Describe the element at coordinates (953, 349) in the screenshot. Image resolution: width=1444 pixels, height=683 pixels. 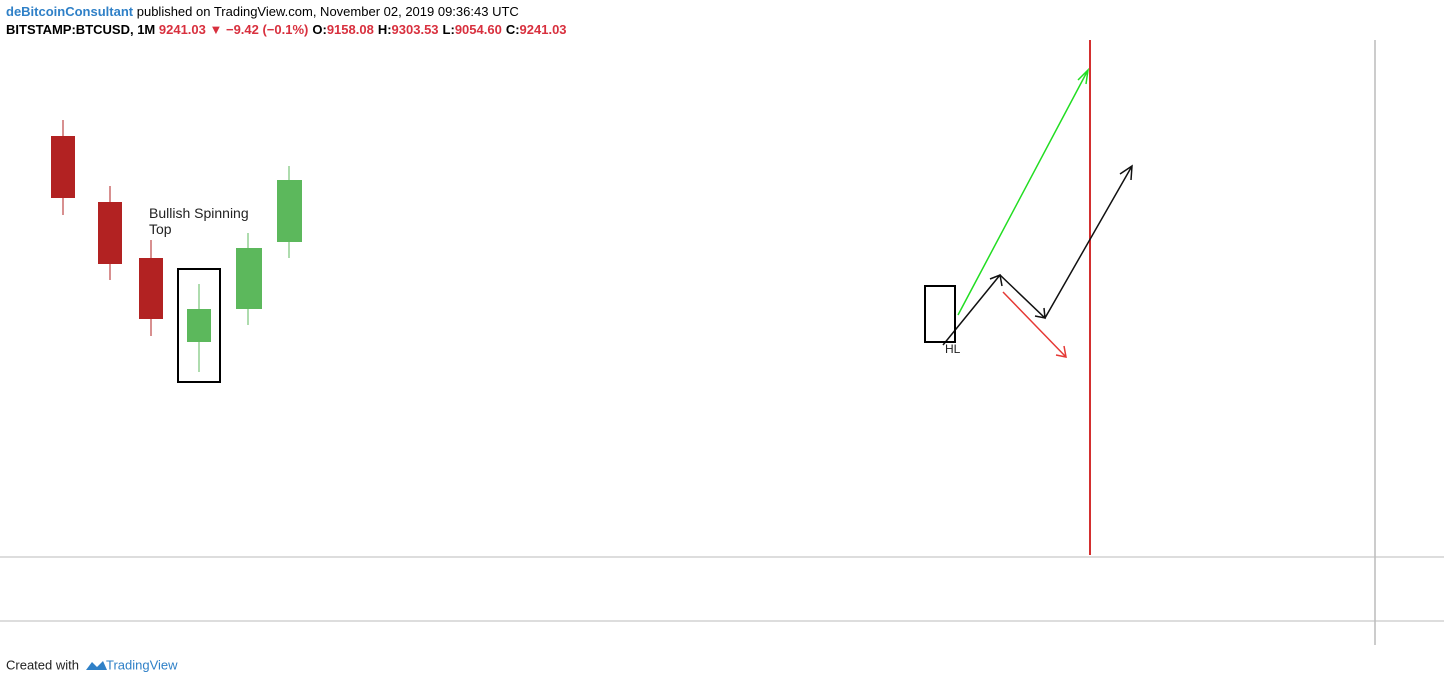
I see `annotation: HL` at that location.